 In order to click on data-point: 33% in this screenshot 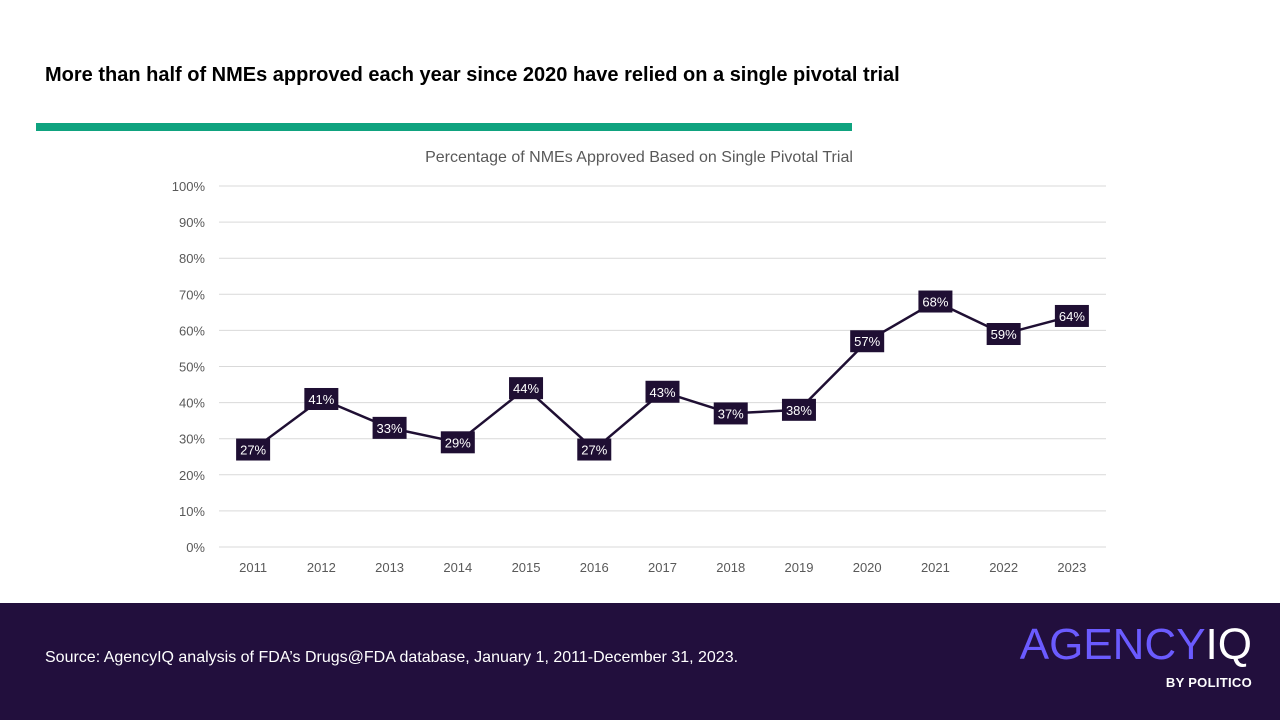, I will do `click(389, 427)`.